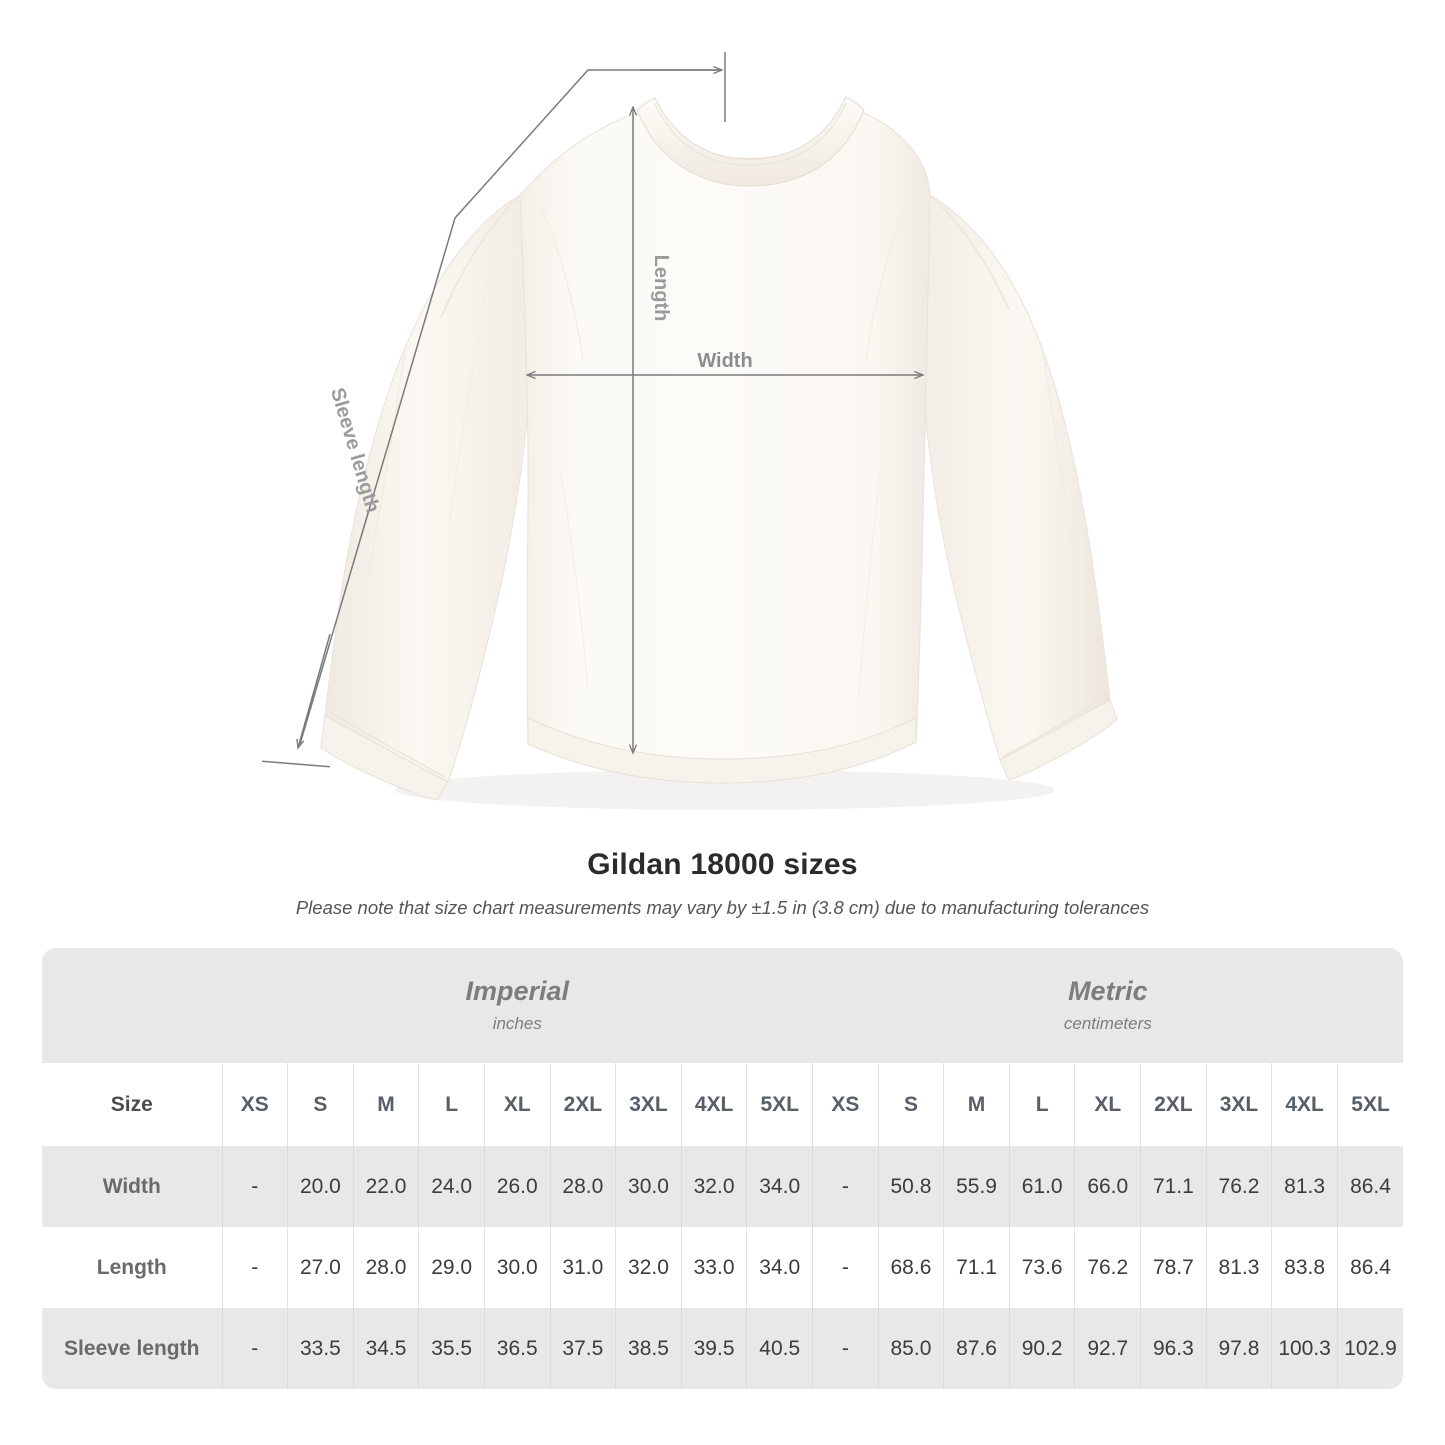  I want to click on cell-width-metric-xs: -, so click(845, 1186).